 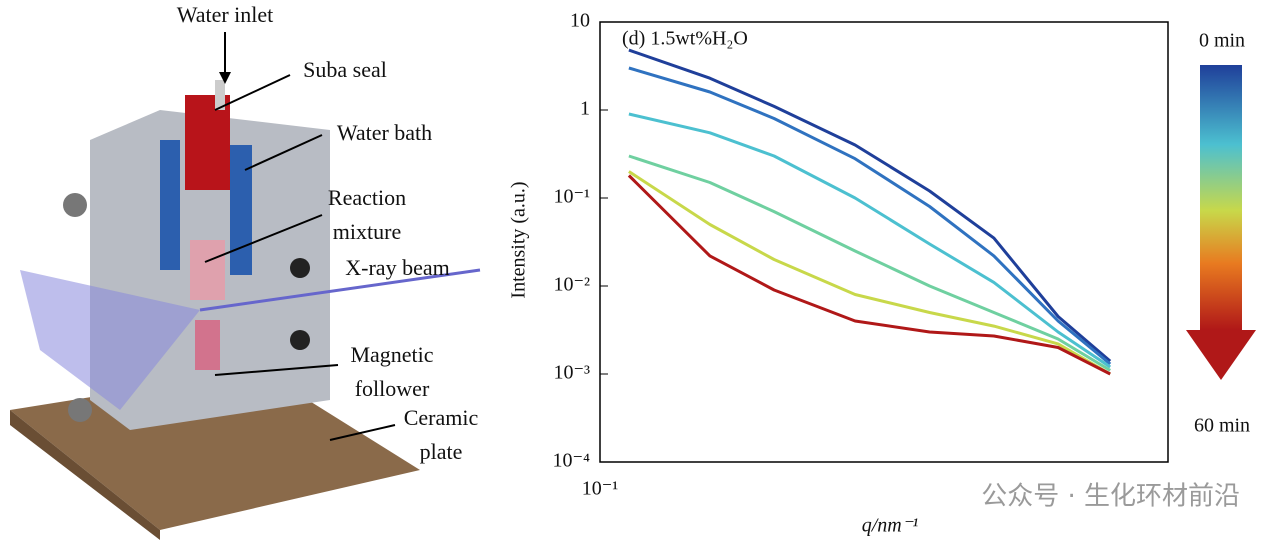 What do you see at coordinates (441, 434) in the screenshot?
I see `label-ceramic-plate: Ceramic plate` at bounding box center [441, 434].